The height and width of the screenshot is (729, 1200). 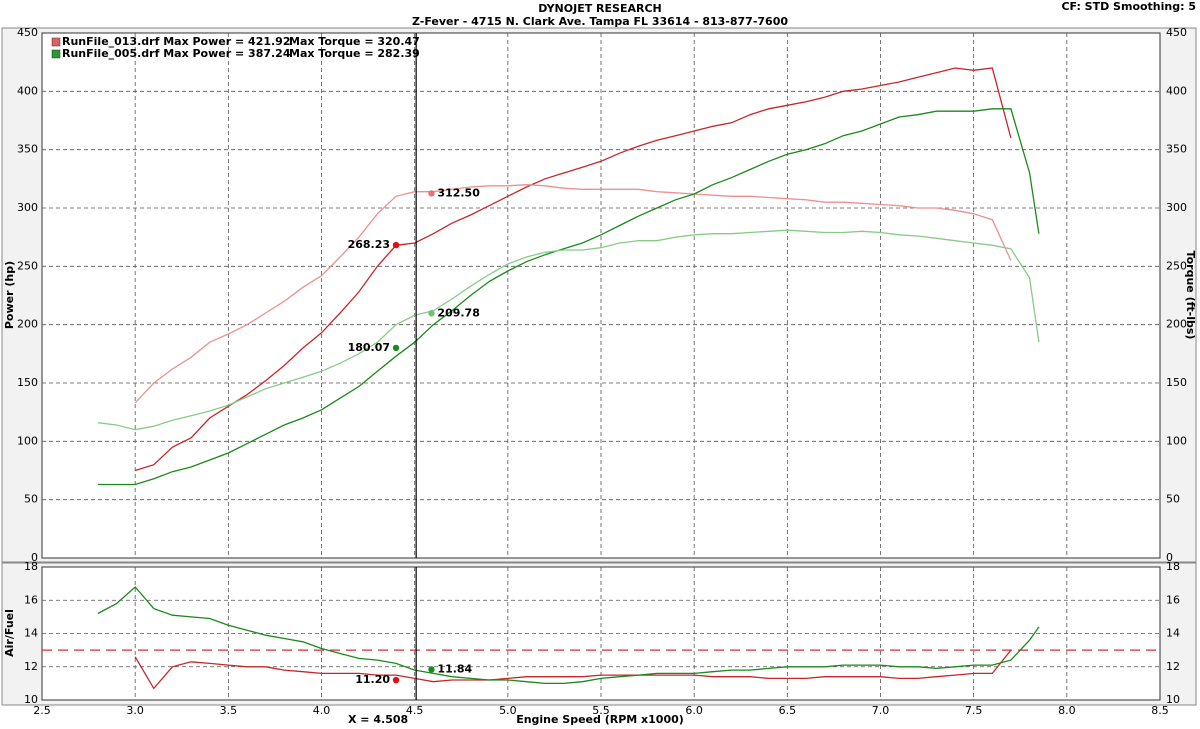 What do you see at coordinates (508, 710) in the screenshot?
I see `x-tick-label: 5.0` at bounding box center [508, 710].